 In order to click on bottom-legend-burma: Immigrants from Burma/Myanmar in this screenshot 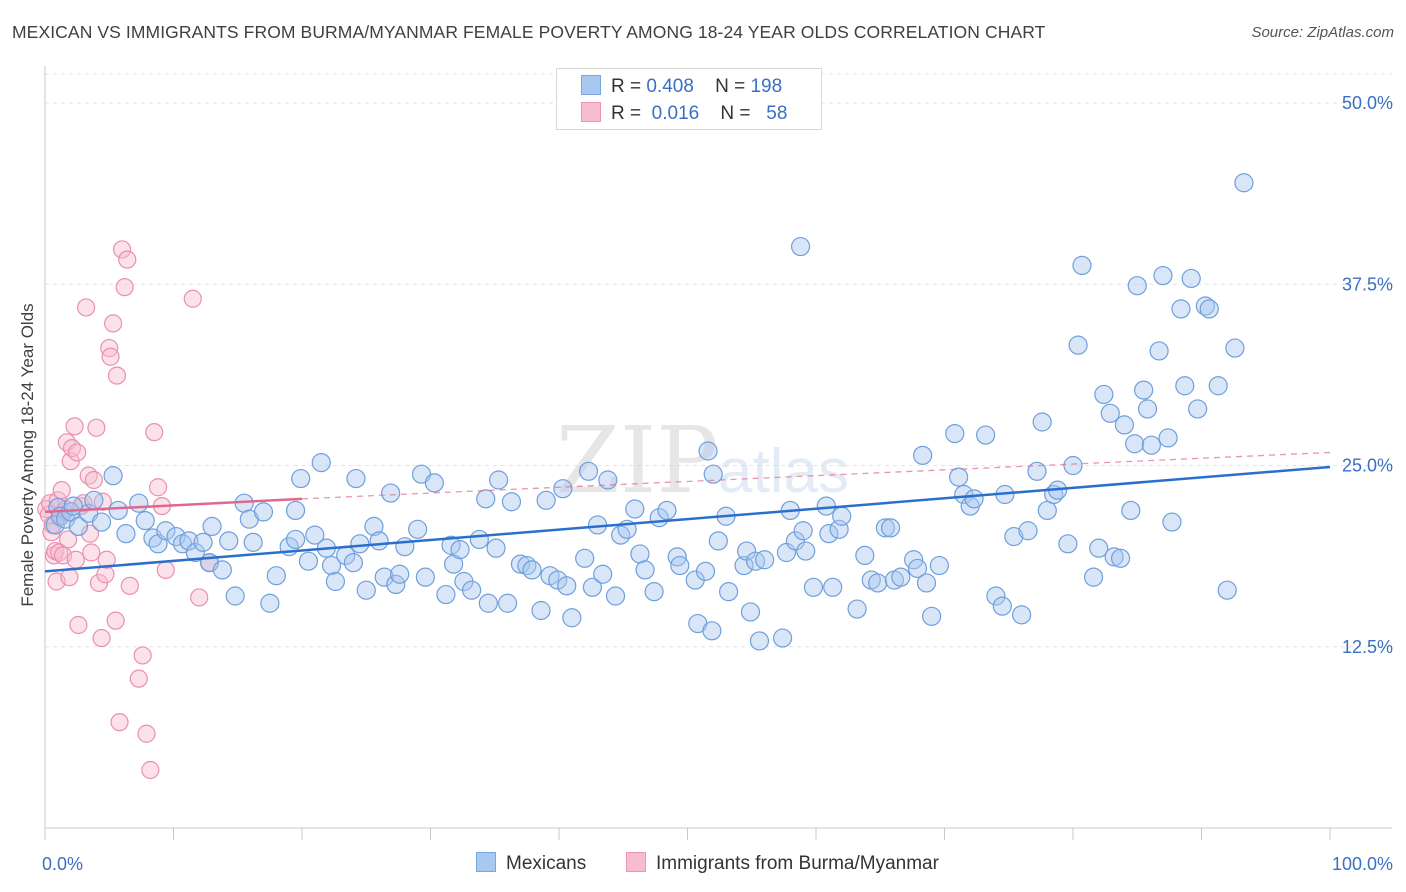, I will do `click(782, 863)`.